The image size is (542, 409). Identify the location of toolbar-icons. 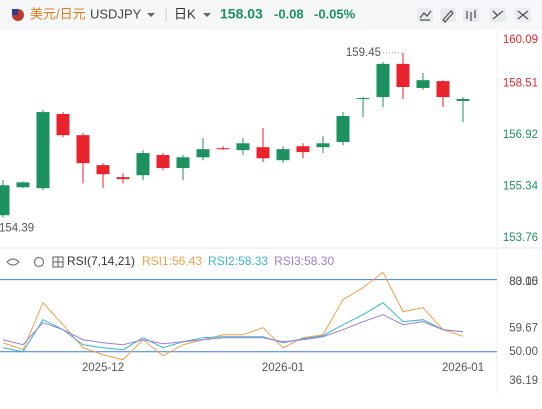
(474, 15).